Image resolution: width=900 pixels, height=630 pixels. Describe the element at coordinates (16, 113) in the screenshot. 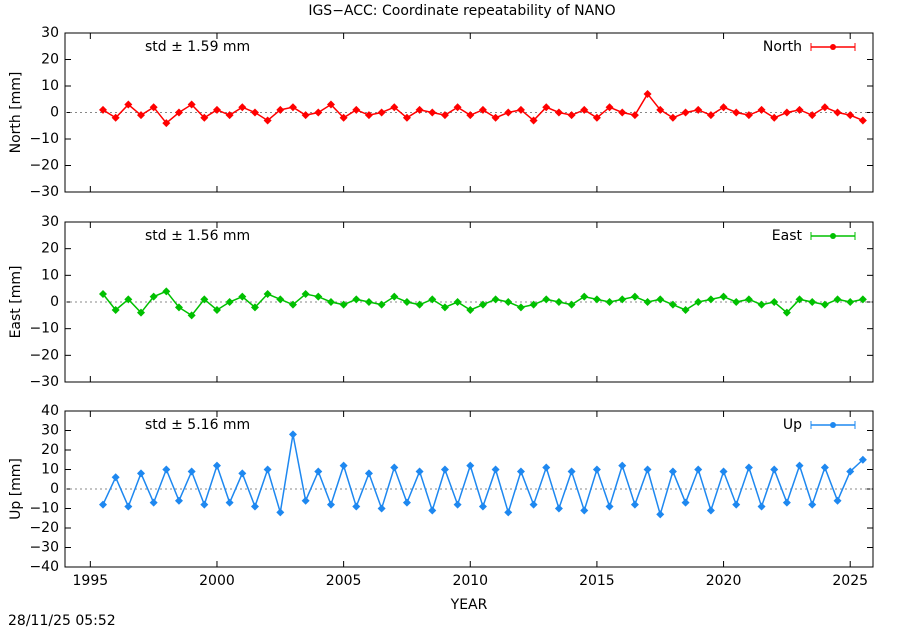

I see `y-axis-label: North [mm]` at that location.